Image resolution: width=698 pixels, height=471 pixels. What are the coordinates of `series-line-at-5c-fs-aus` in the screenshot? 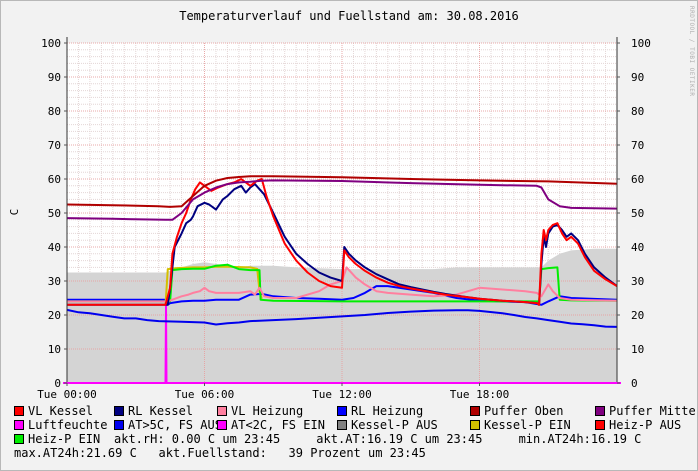 It's located at (342, 318).